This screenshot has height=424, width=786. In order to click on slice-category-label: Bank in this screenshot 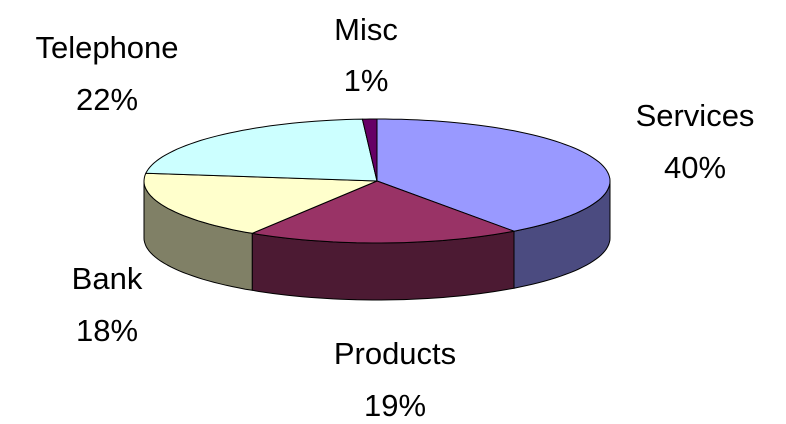, I will do `click(107, 278)`.